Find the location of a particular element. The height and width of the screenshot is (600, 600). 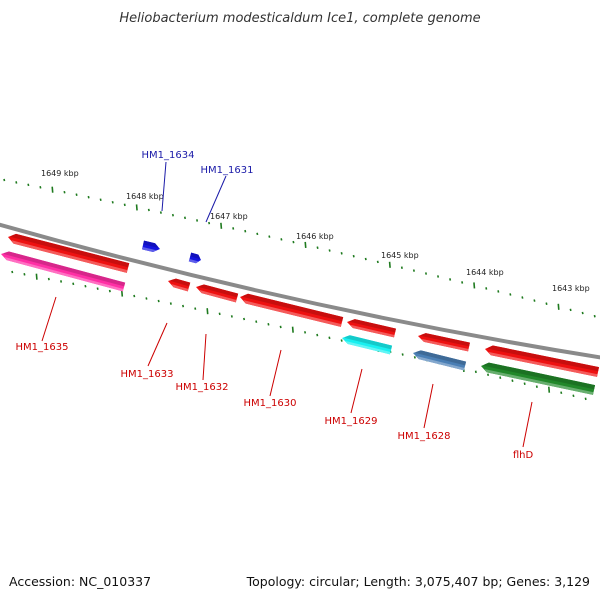

gene-label: HM1_1628 is located at coordinates (424, 436).